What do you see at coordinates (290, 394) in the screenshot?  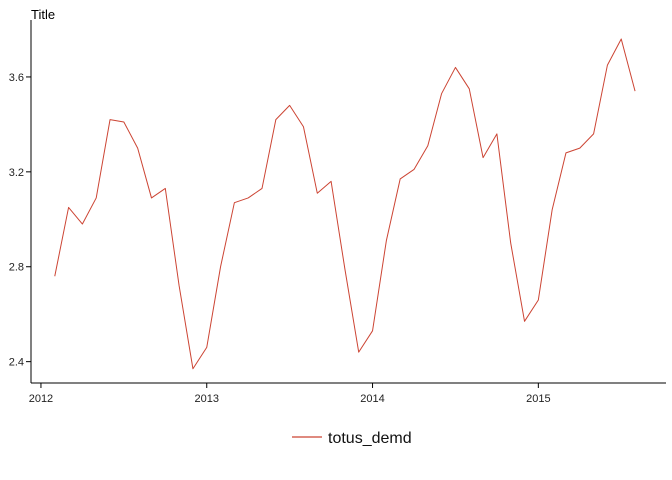 I see `x-axis-ticks: 2012 2013 2014 2015` at bounding box center [290, 394].